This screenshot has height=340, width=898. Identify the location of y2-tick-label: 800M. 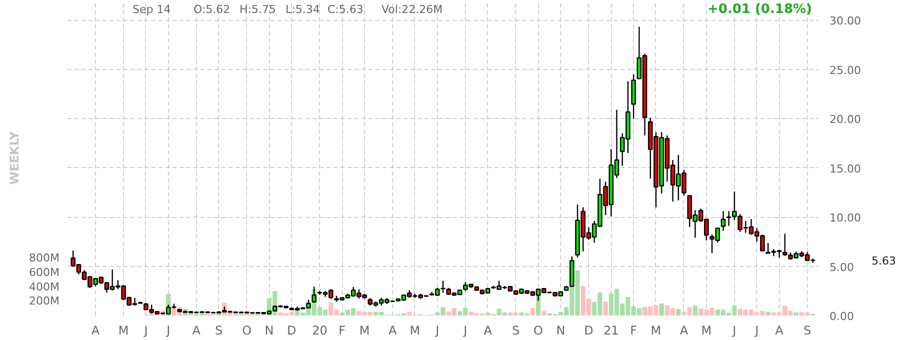
(44, 258).